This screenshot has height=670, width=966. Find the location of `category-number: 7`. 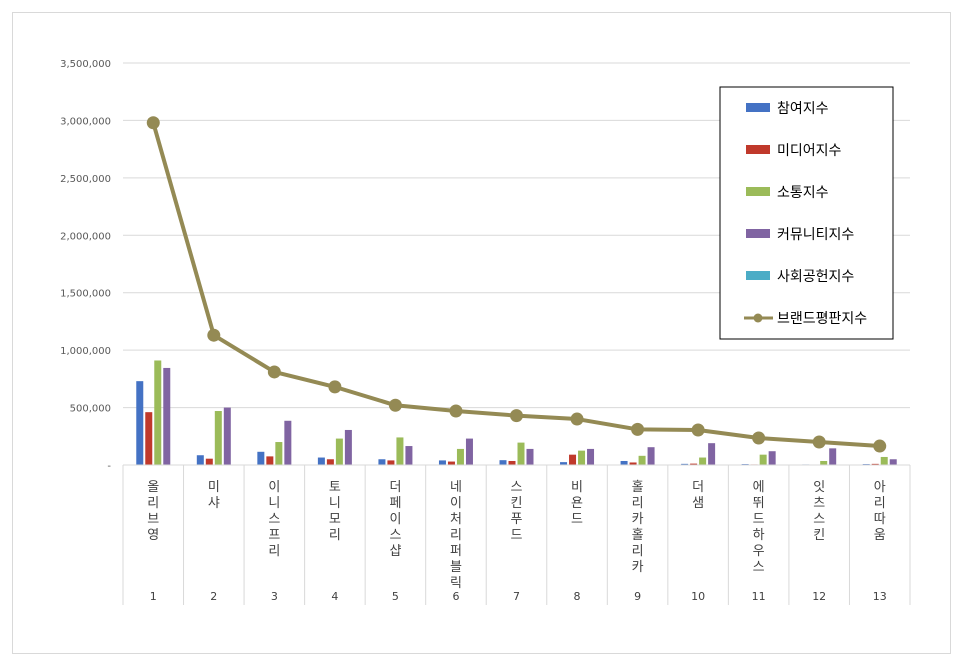

category-number: 7 is located at coordinates (516, 596).